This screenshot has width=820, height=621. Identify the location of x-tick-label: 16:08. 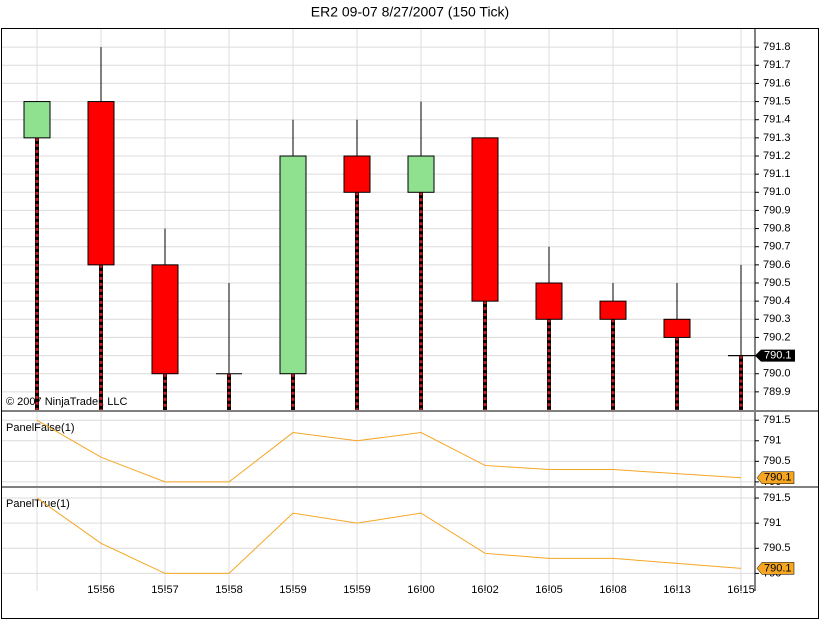
(613, 590).